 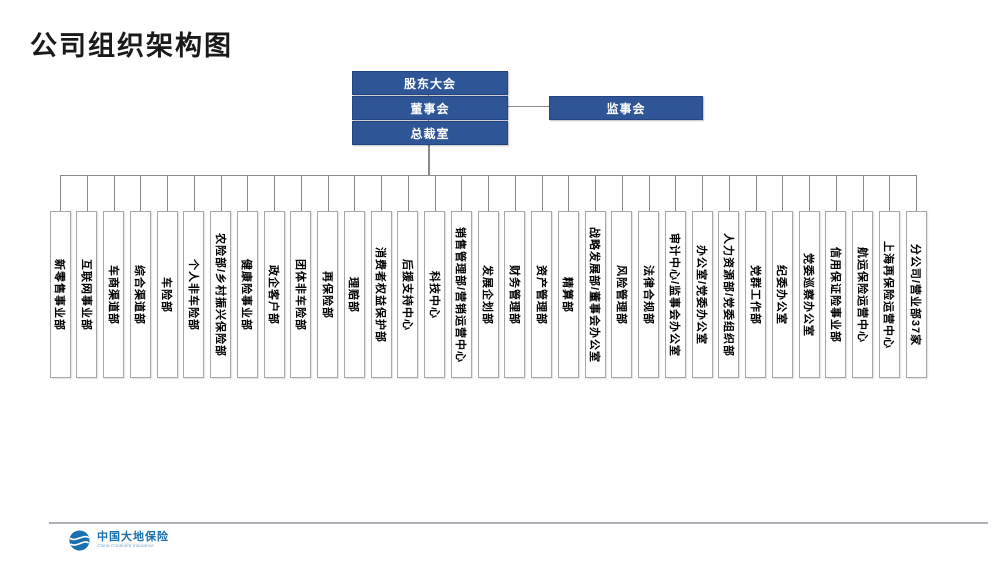 I want to click on department-box: 个人非车险部, so click(x=194, y=294).